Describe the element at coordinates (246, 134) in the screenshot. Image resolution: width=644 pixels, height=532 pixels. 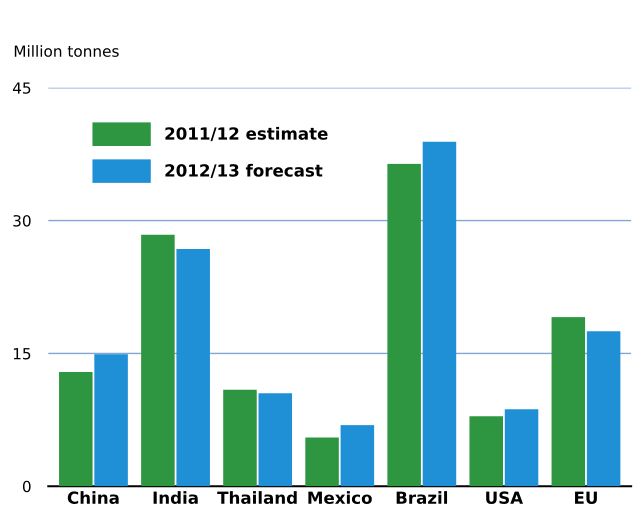
I see `legend-label: 2011/12 estimate` at that location.